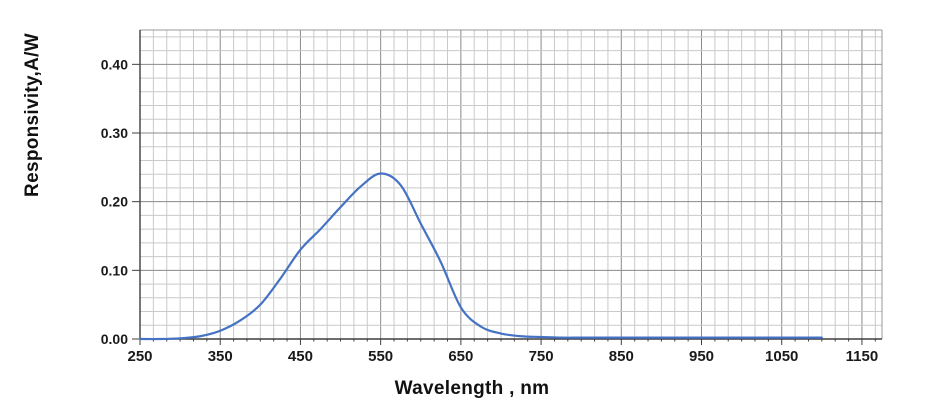 The width and height of the screenshot is (928, 417). Describe the element at coordinates (114, 202) in the screenshot. I see `y-tick-label: 0.20` at that location.